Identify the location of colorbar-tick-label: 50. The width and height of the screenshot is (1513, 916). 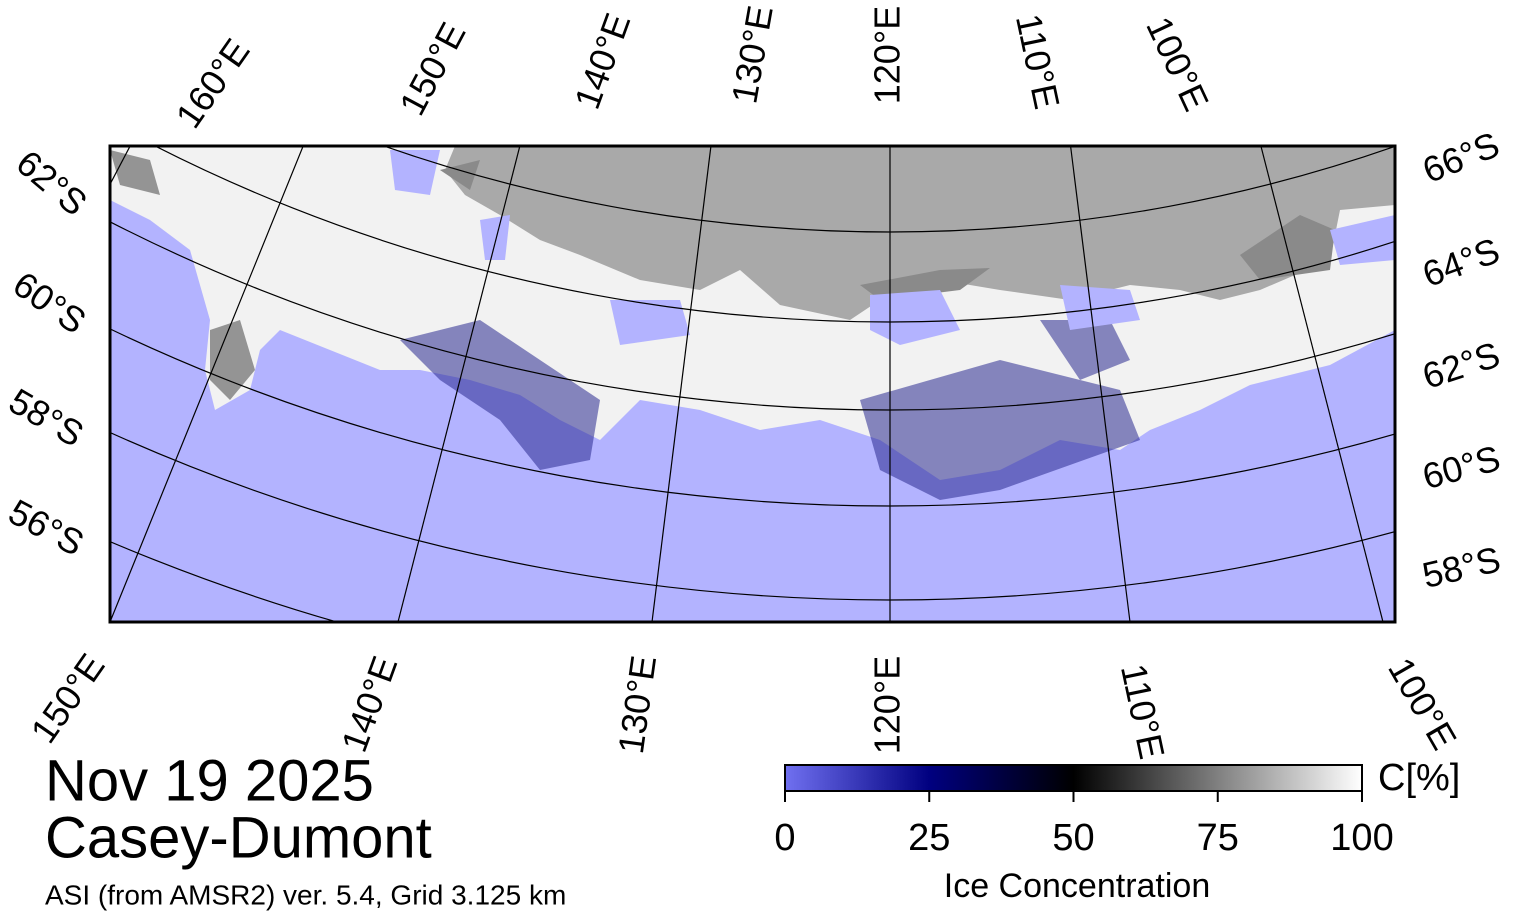
(1073, 838).